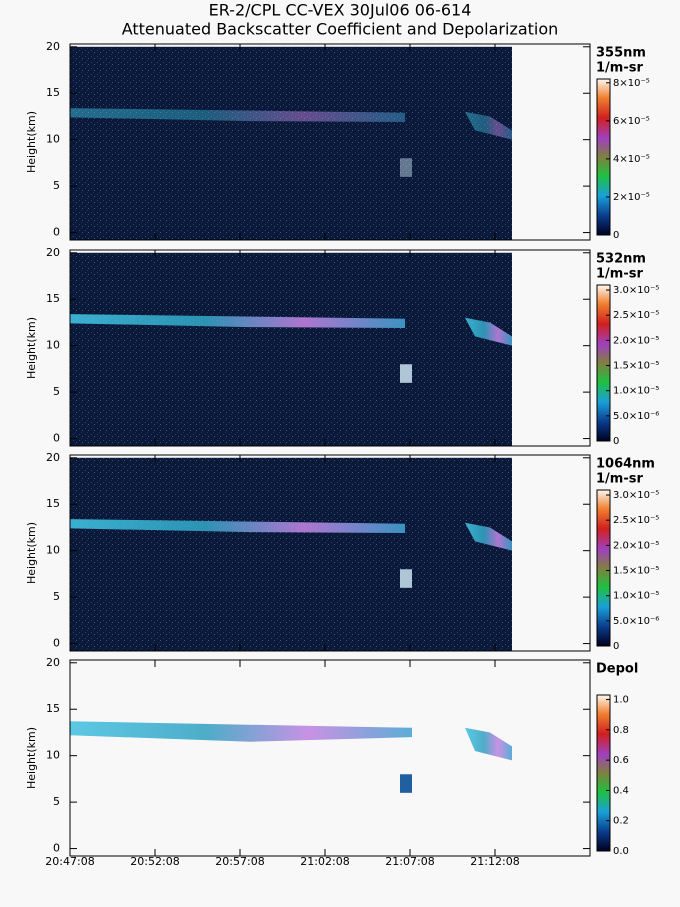 Image resolution: width=680 pixels, height=907 pixels. I want to click on colorbar-tick-label: 2×10⁻⁵, so click(631, 197).